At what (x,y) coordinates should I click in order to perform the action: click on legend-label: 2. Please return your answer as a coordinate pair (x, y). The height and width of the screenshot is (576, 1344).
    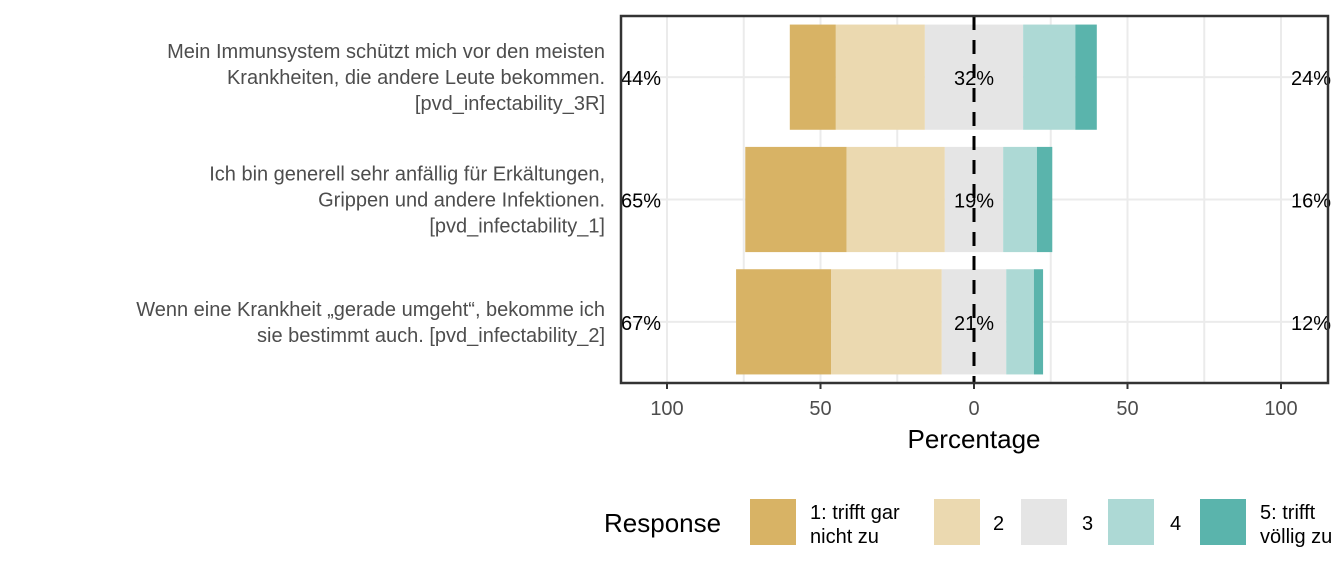
    Looking at the image, I should click on (998, 524).